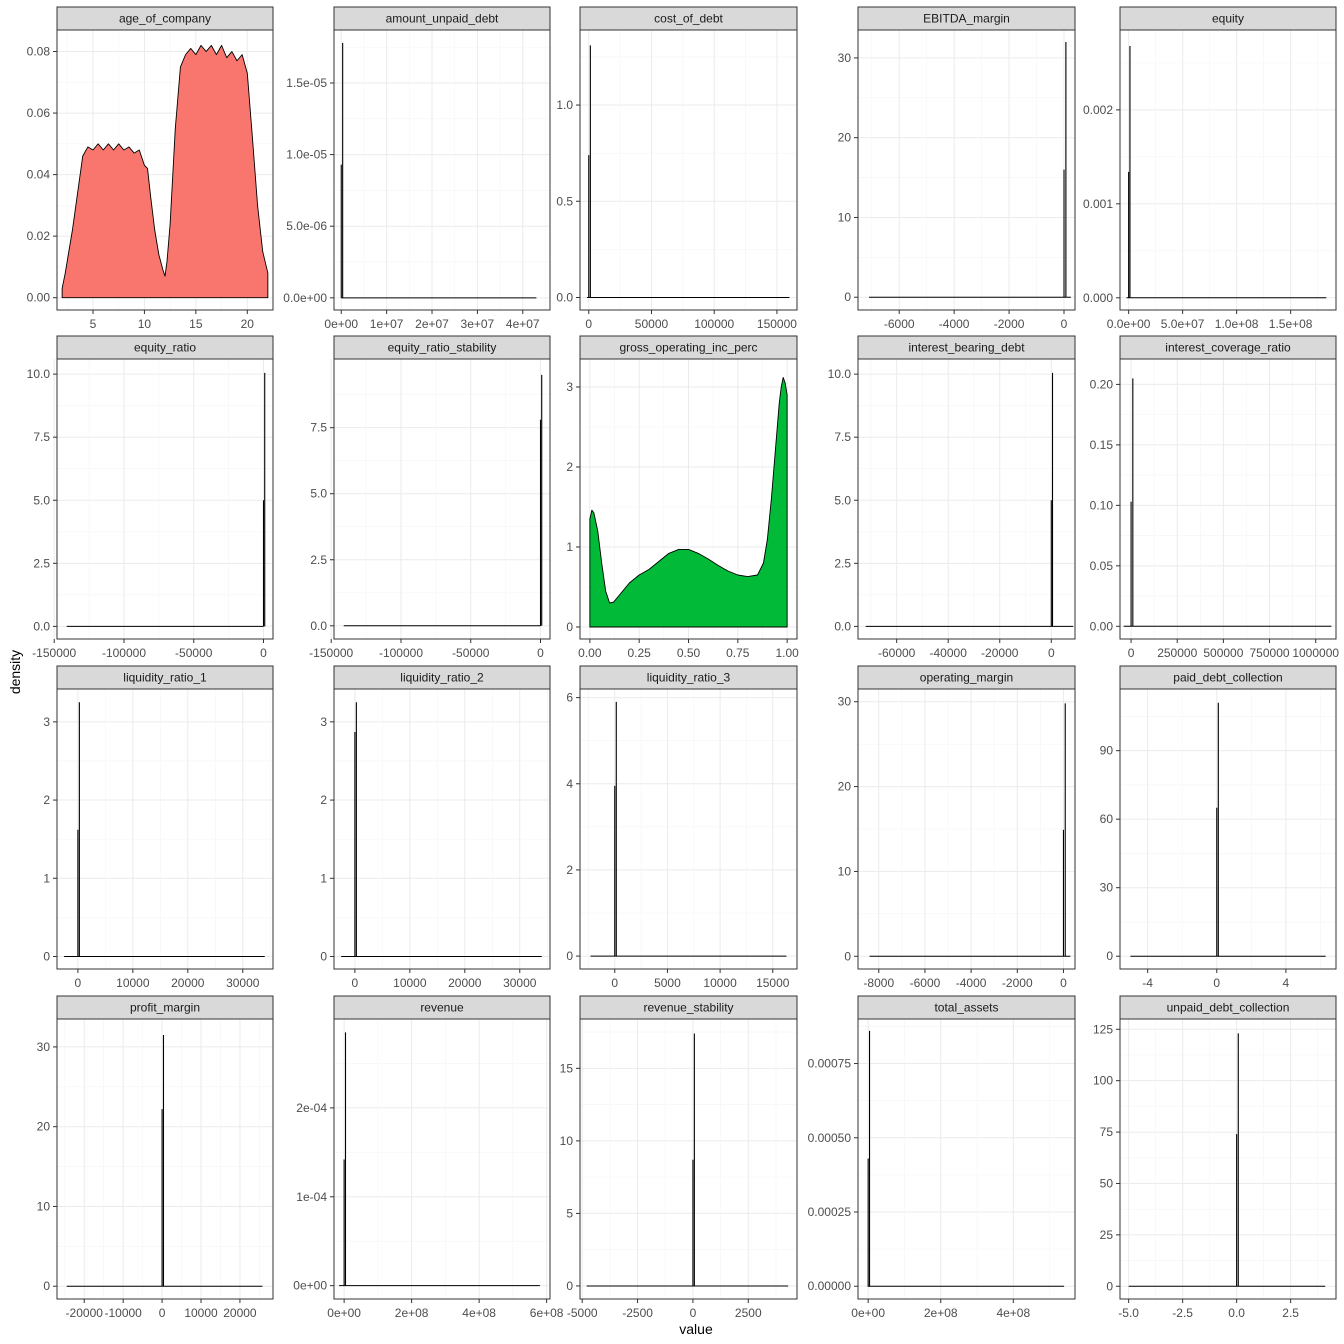 This screenshot has width=1344, height=1344. I want to click on y-tick-label: 0.00, so click(1102, 626).